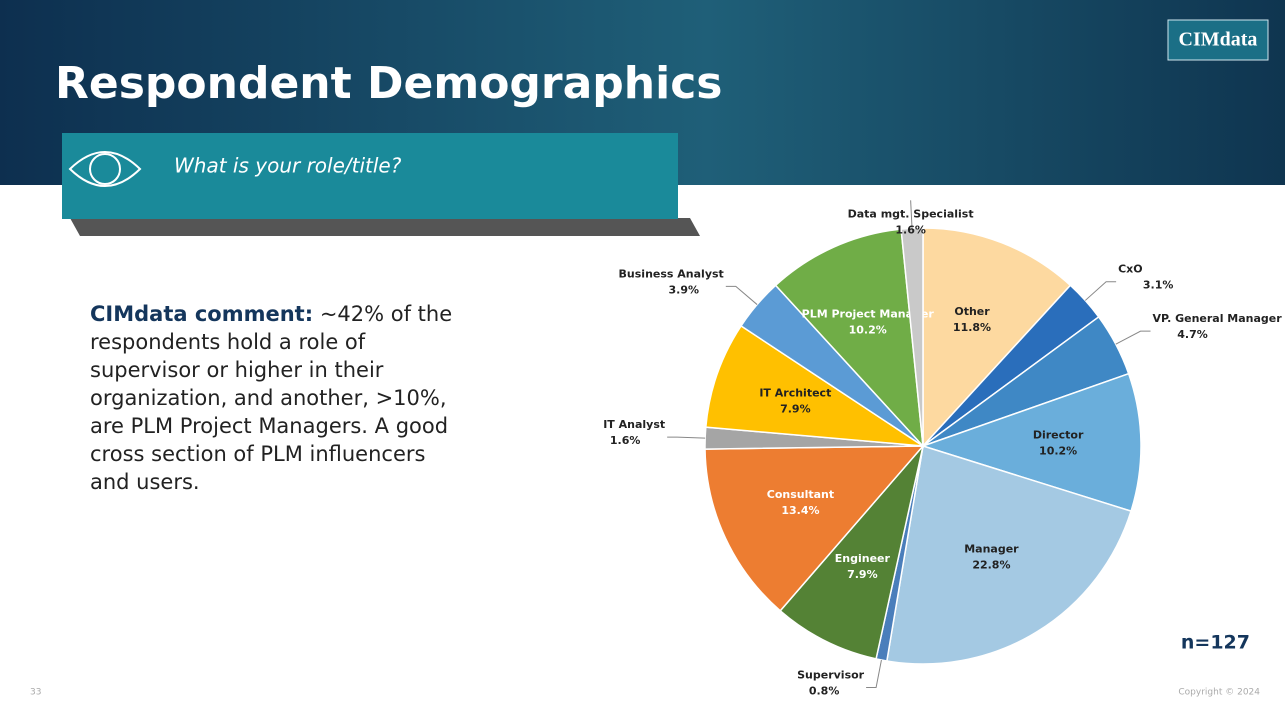  I want to click on slice-value: 4.7%, so click(1192, 334).